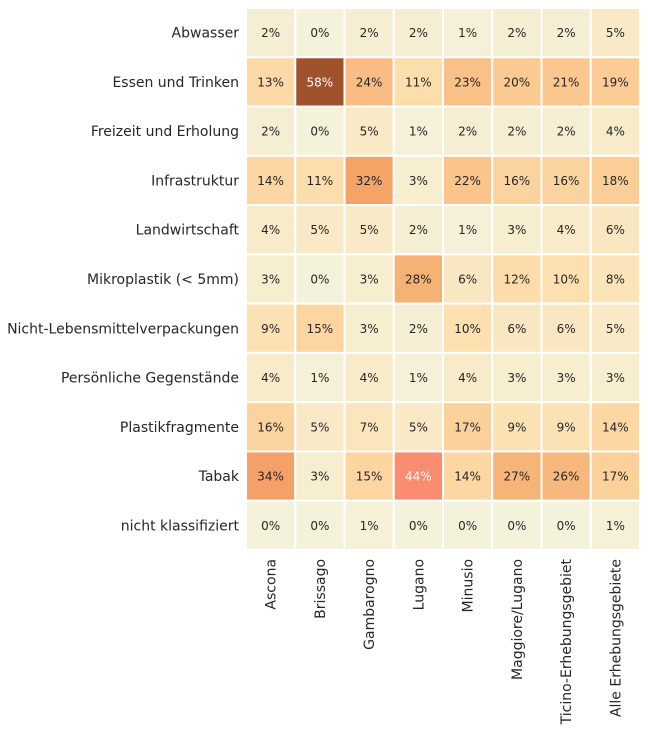  What do you see at coordinates (566, 82) in the screenshot?
I see `cell-value-label: 21%` at bounding box center [566, 82].